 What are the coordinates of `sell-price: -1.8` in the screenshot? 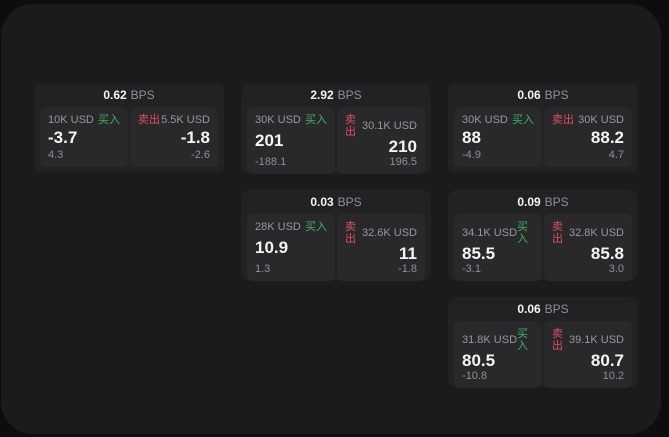 It's located at (195, 137).